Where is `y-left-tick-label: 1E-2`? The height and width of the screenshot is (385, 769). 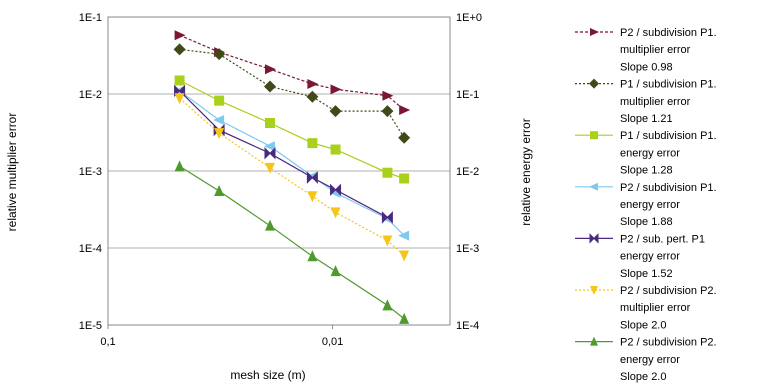
y-left-tick-label: 1E-2 is located at coordinates (90, 95).